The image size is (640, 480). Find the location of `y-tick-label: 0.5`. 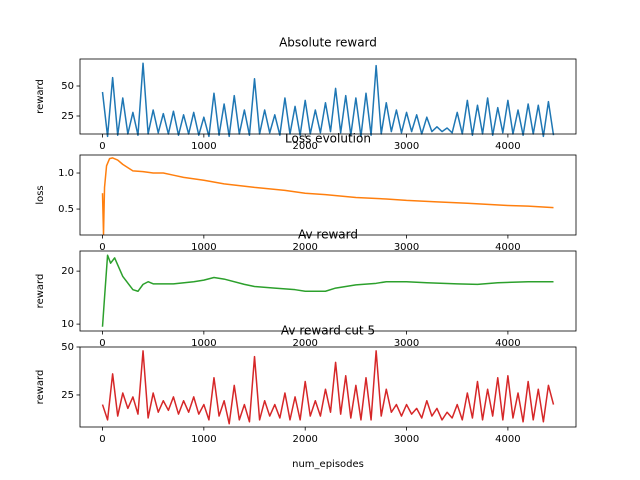

y-tick-label: 0.5 is located at coordinates (66, 209).